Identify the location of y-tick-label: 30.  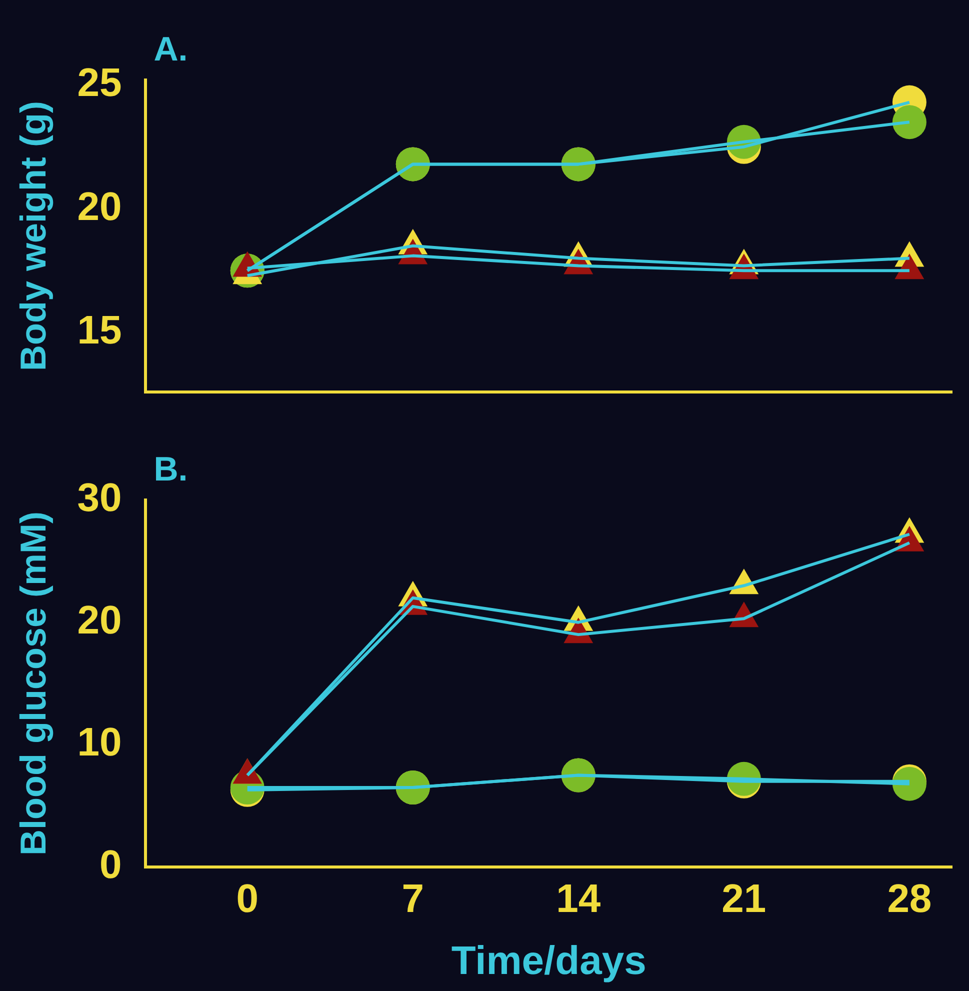
(99, 498).